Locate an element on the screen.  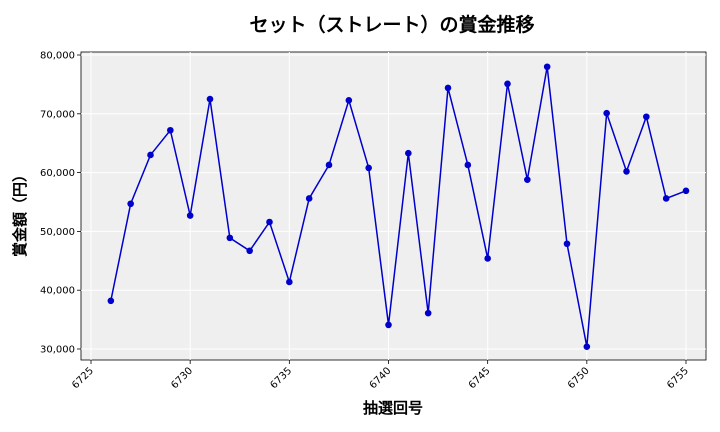
x-axis: 6725 6730 6735 6740 6745 6750 6755 is located at coordinates (380, 375).